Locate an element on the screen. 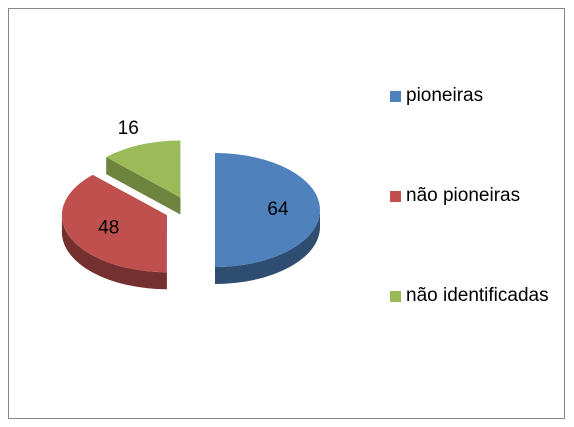 This screenshot has height=427, width=574. data-label: 16 is located at coordinates (128, 128).